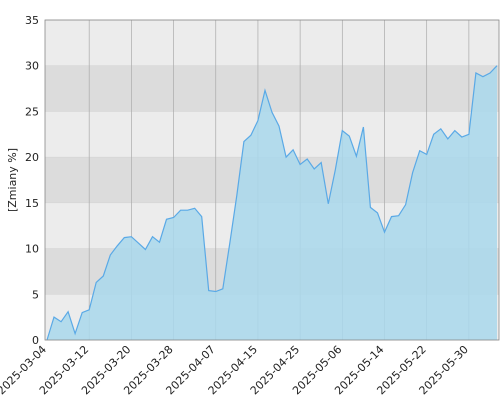 The image size is (500, 404). I want to click on y-tick-label: 15, so click(32, 203).